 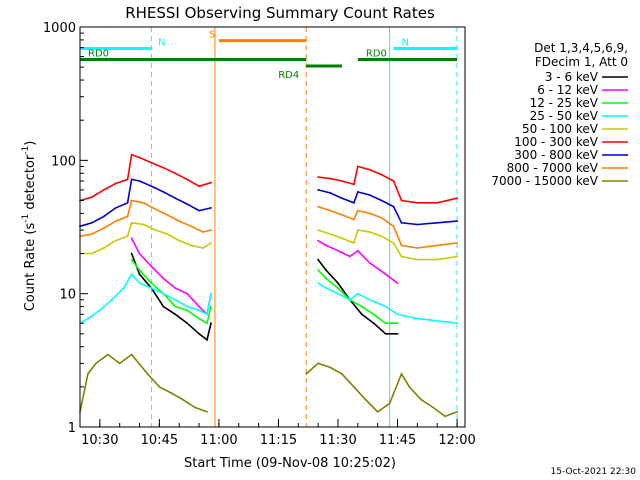 What do you see at coordinates (556, 155) in the screenshot?
I see `legend-label-300-800-kev: 300 - 800 keV` at bounding box center [556, 155].